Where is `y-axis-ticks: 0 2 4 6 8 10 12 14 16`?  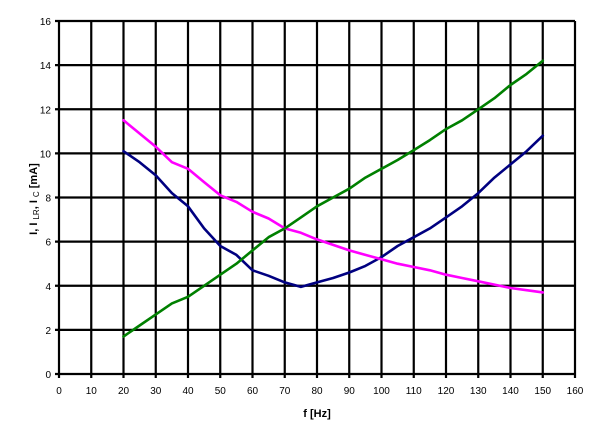
y-axis-ticks: 0 2 4 6 8 10 12 14 16 is located at coordinates (46, 199).